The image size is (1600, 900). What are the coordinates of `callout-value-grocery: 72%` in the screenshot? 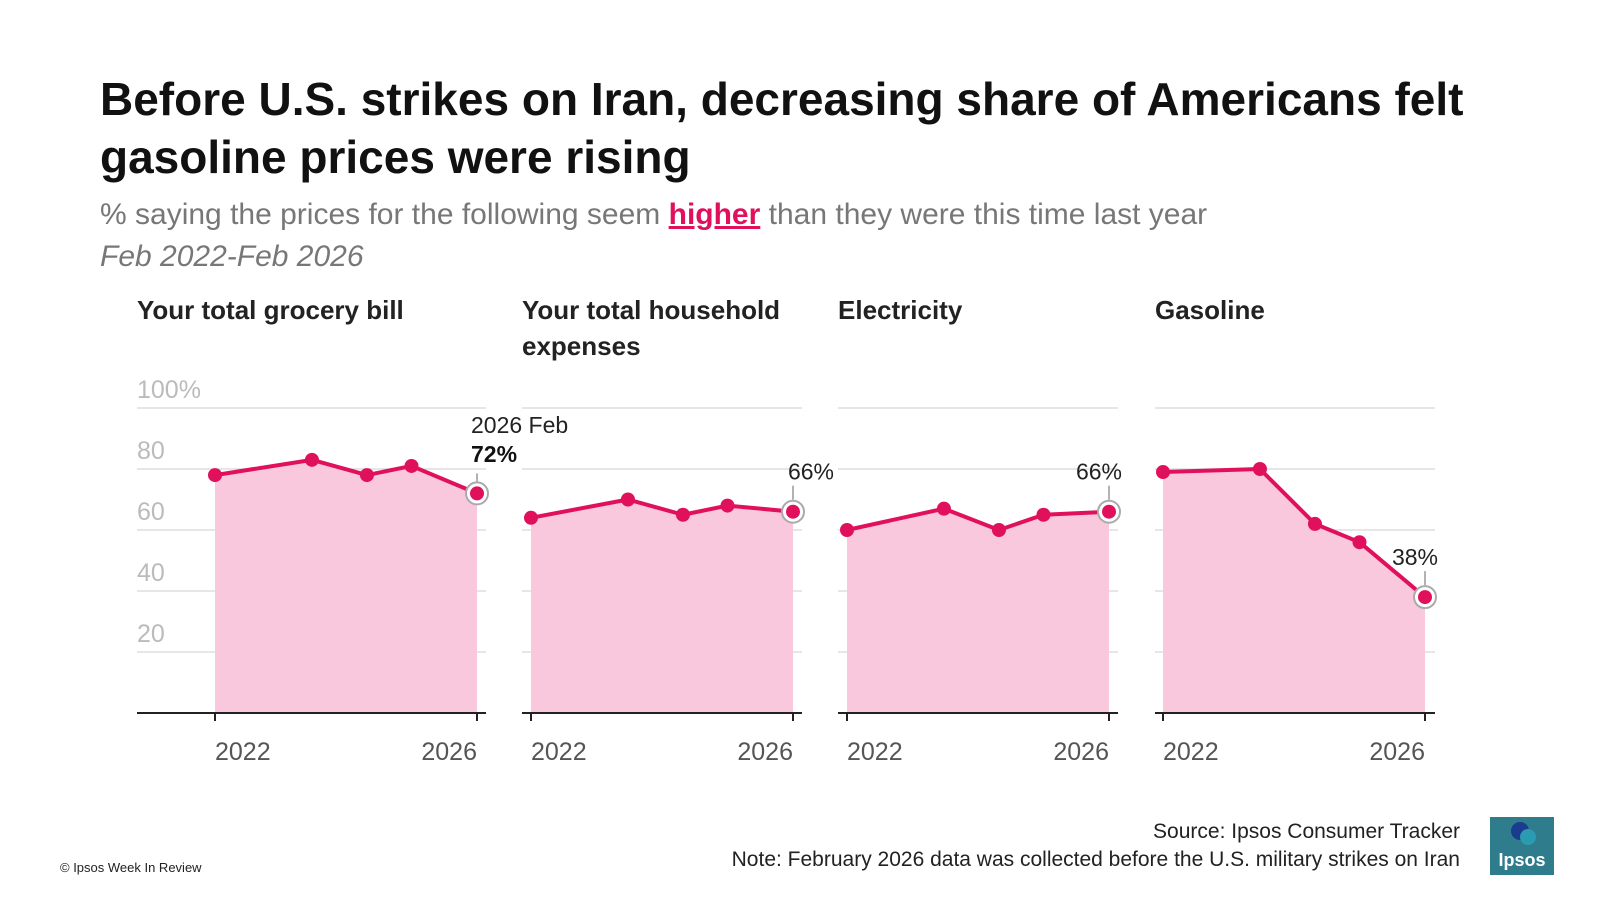 It's located at (494, 454).